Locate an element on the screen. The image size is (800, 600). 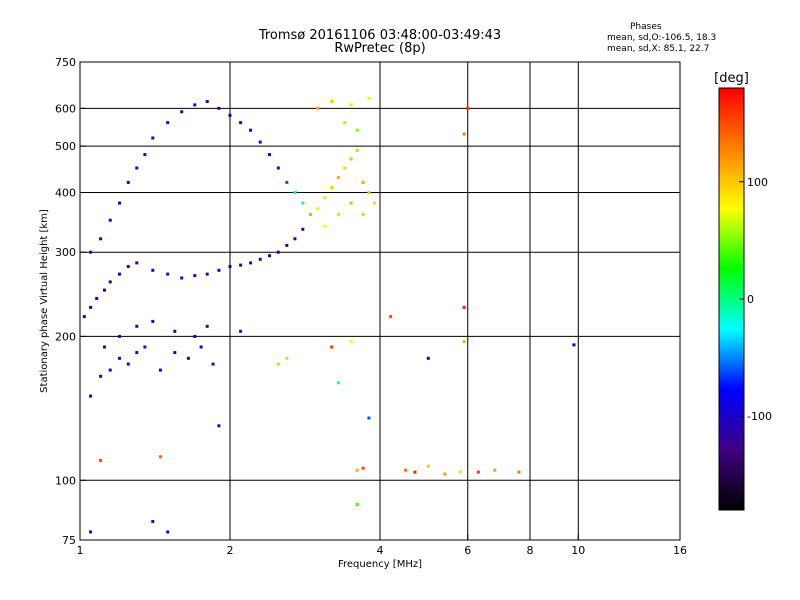
y-tick-label: 100 is located at coordinates (65, 480).